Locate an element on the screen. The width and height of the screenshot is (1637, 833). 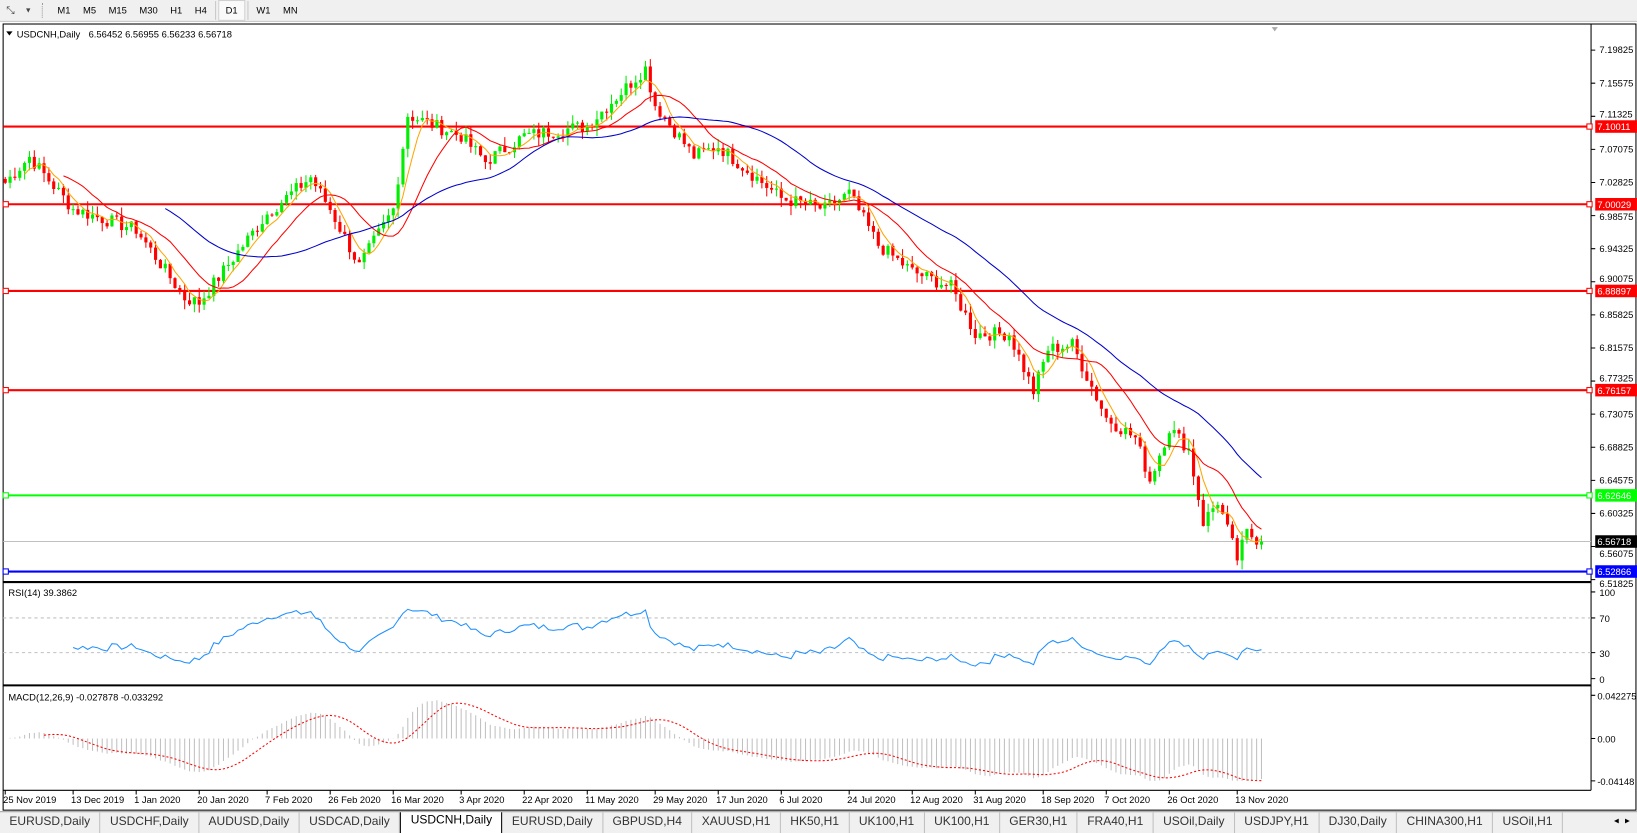
chart-tab: USDJPY,H1 is located at coordinates (1277, 822).